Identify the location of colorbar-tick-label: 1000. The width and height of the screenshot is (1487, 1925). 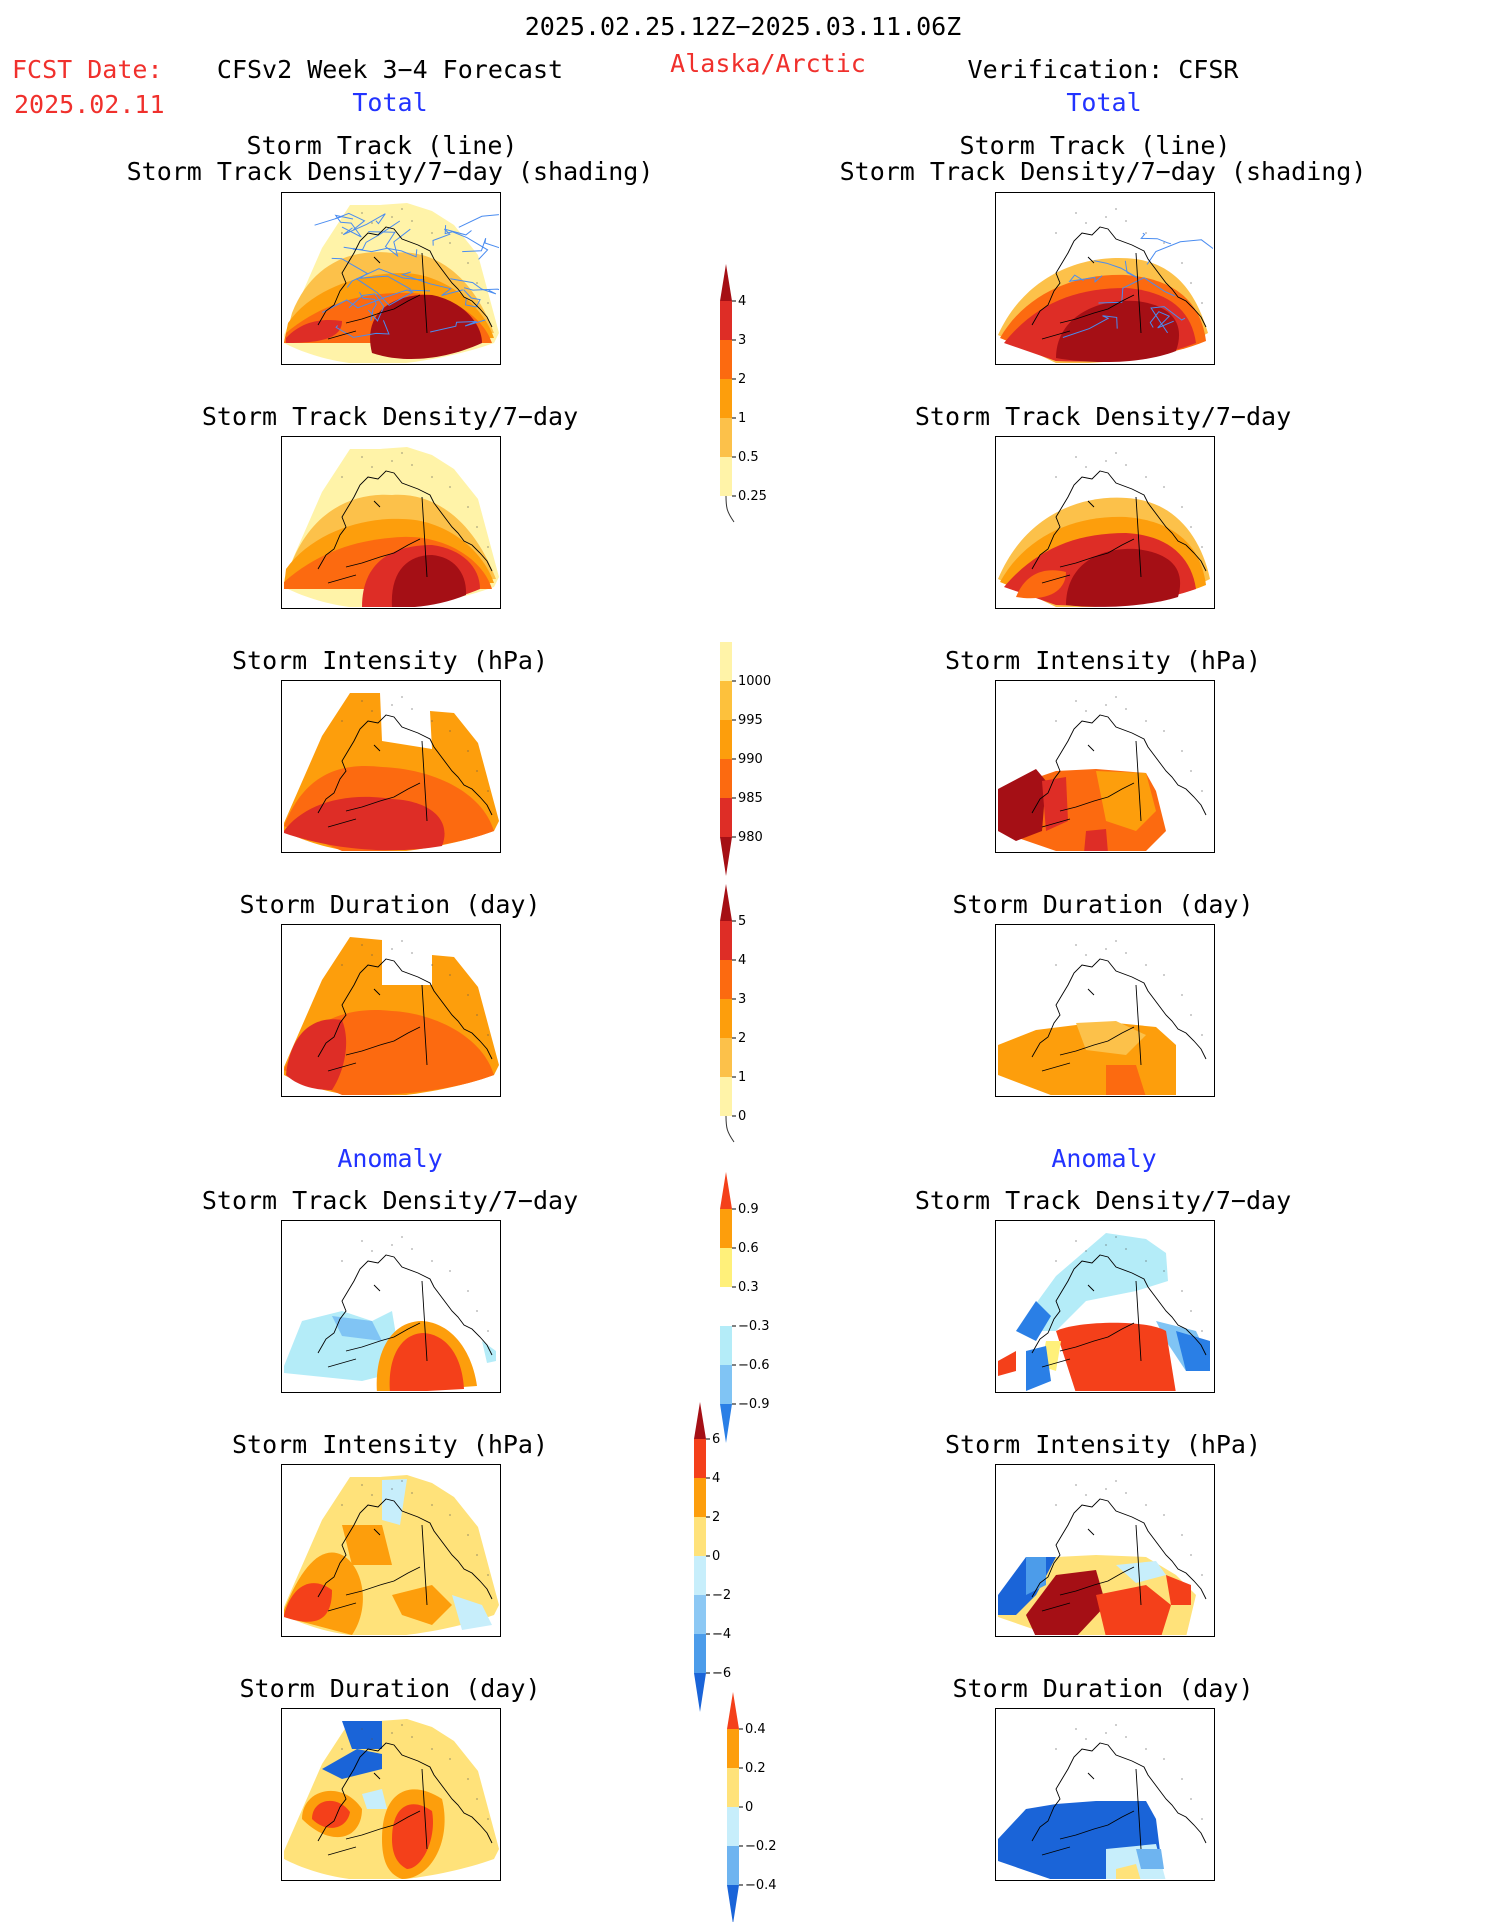
(754, 681).